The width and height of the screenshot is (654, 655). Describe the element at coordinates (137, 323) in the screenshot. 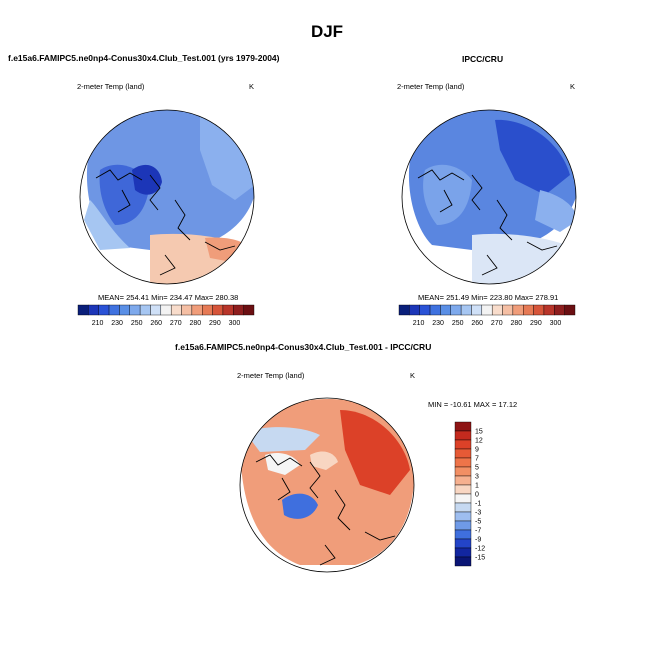

I see `colorbar-model-tick-label: 250` at that location.